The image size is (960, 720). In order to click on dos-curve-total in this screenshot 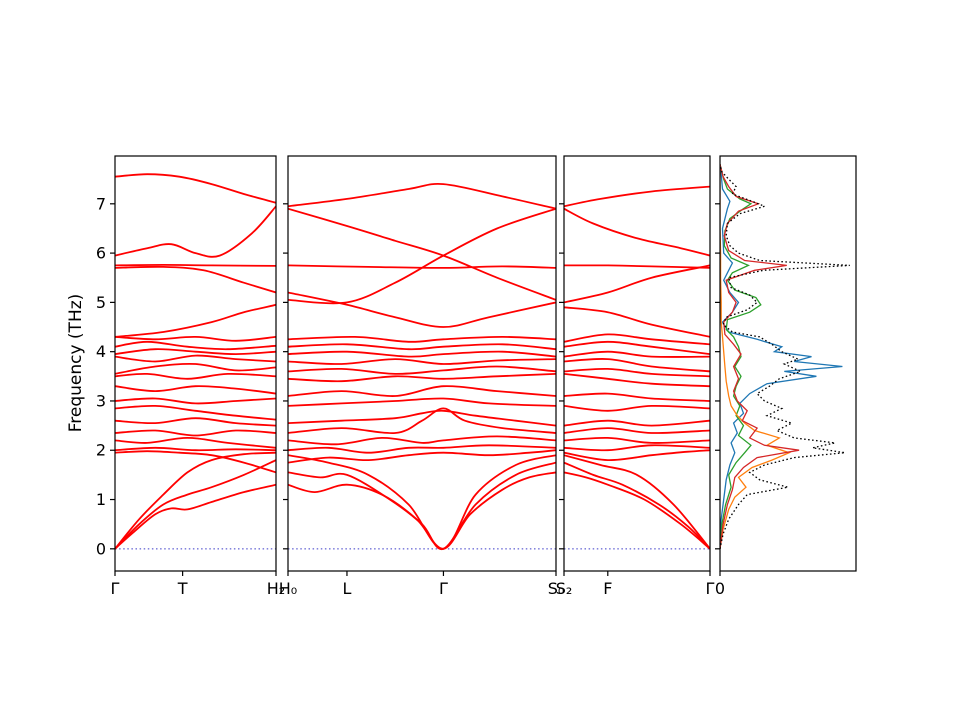, I will do `click(785, 356)`.